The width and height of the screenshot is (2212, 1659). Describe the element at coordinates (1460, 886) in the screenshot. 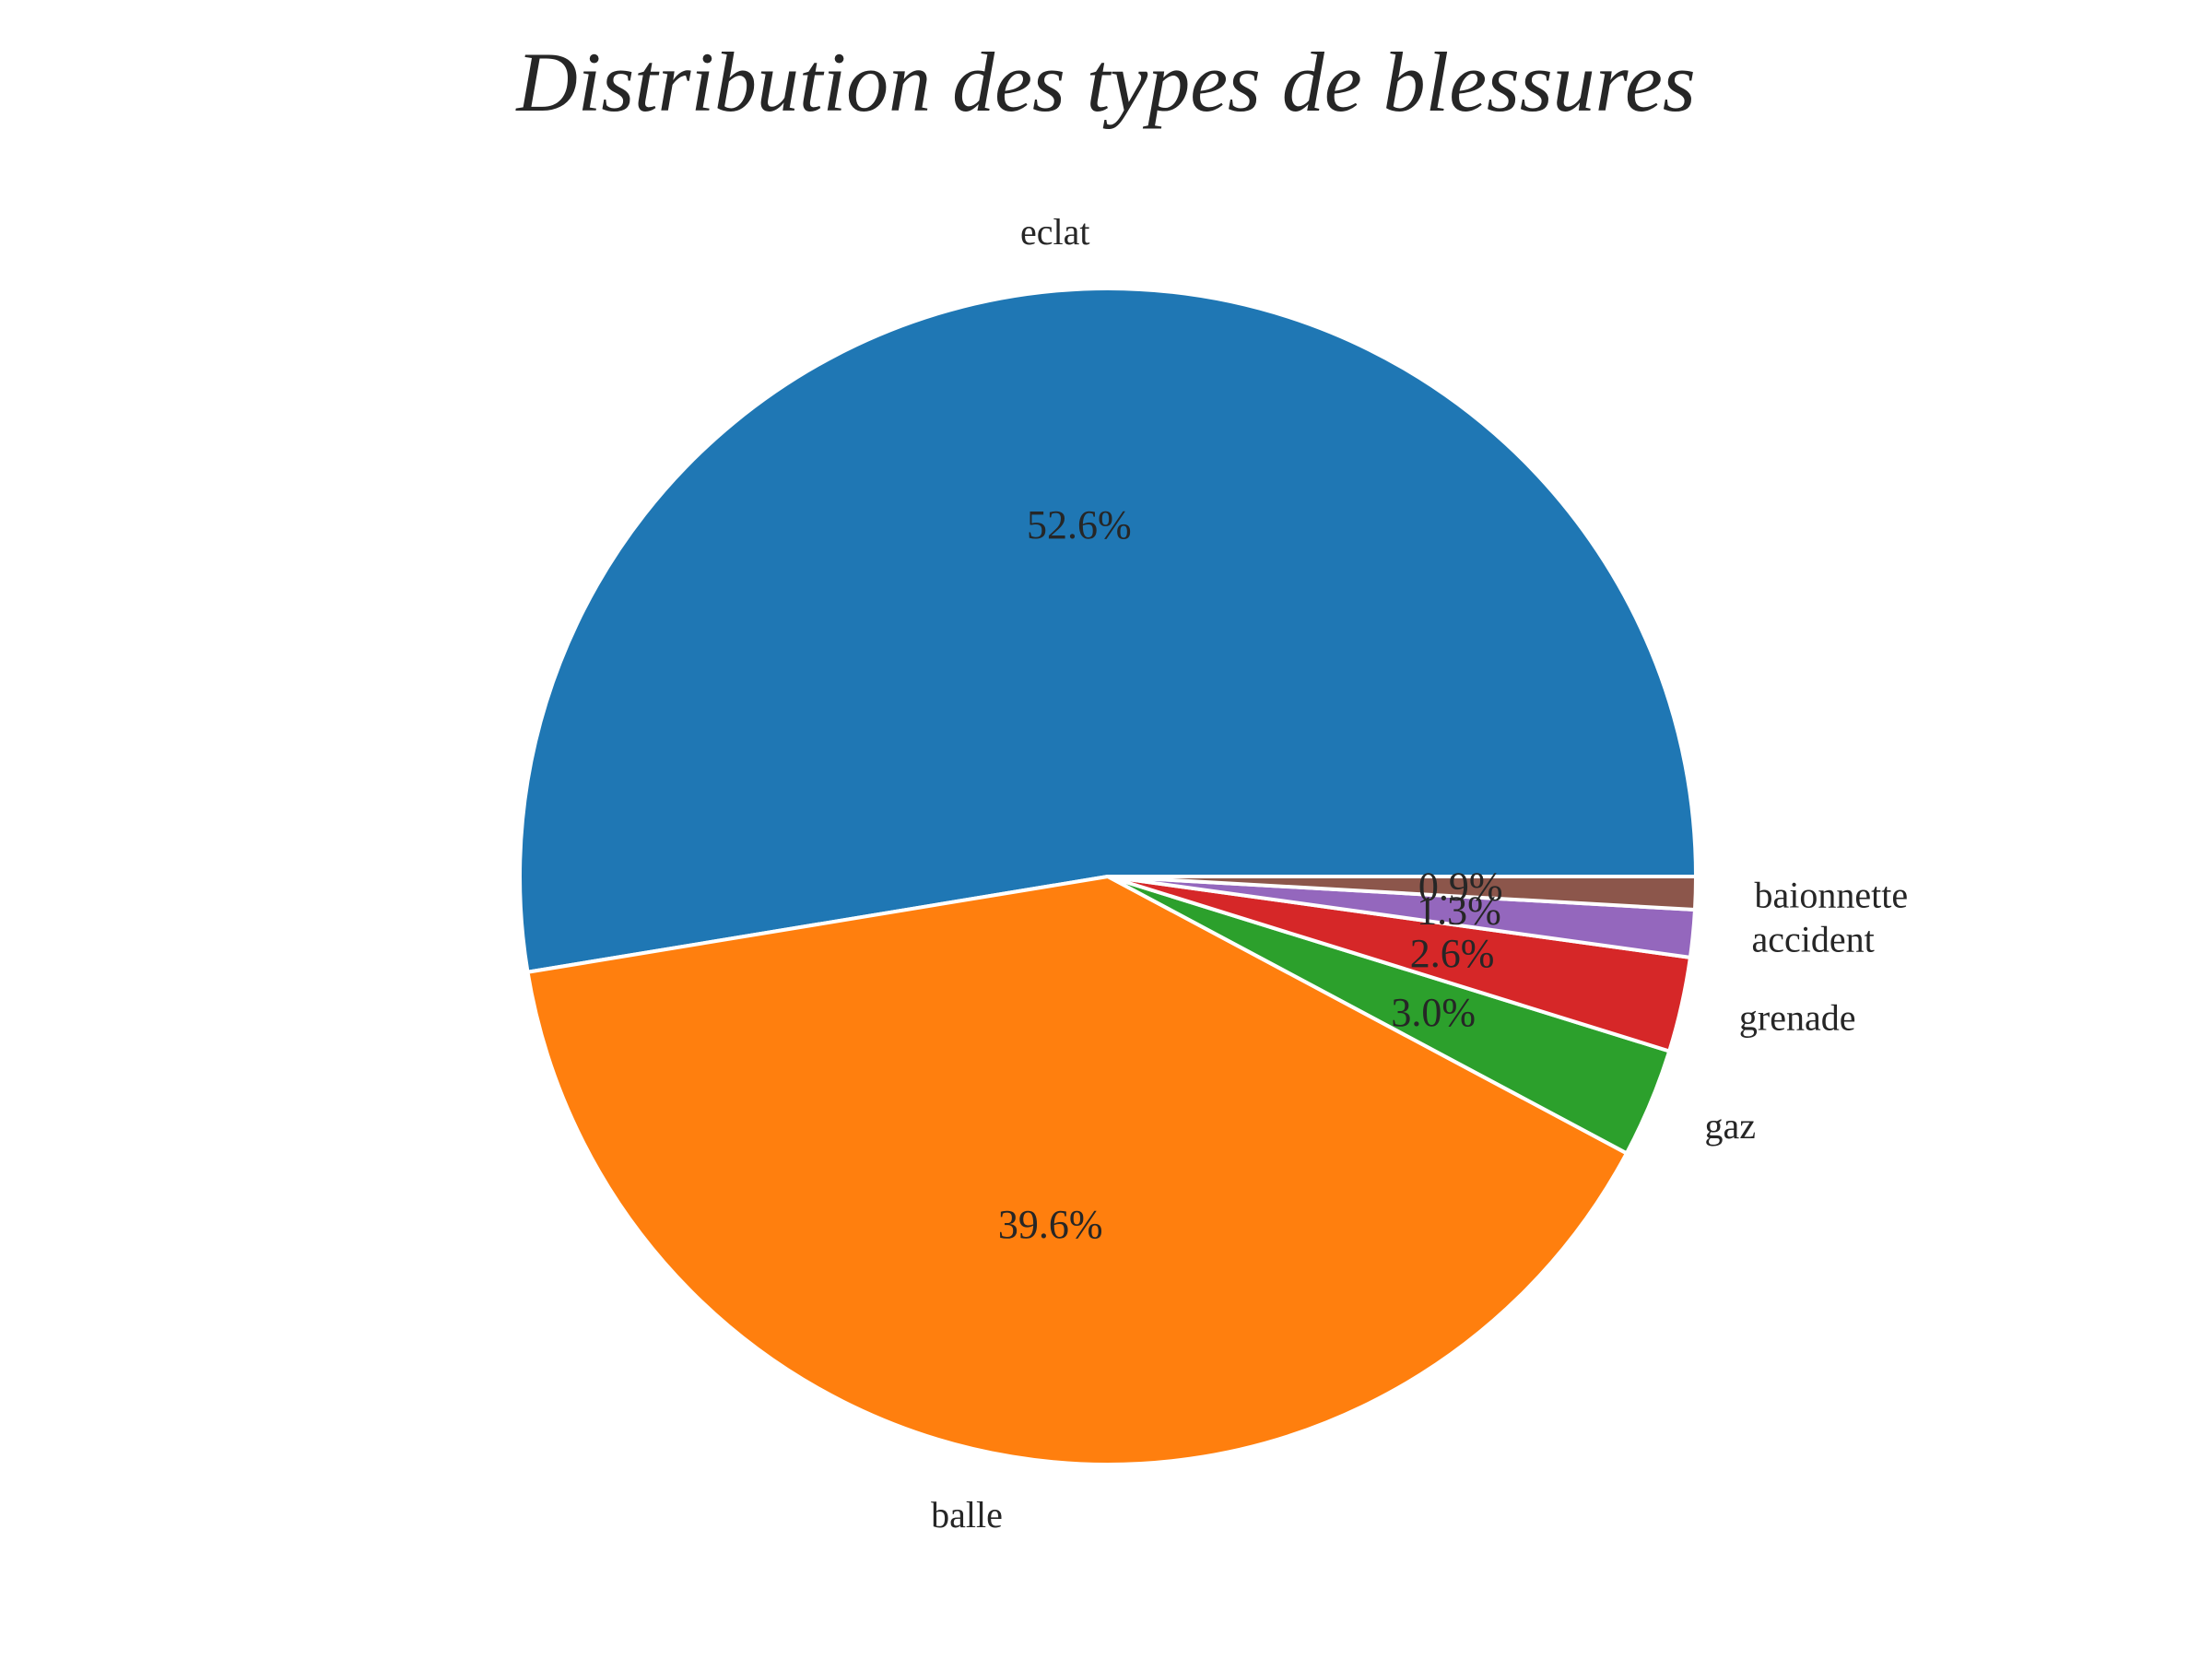

I see `pct-label-baionnette: 0.9%` at that location.